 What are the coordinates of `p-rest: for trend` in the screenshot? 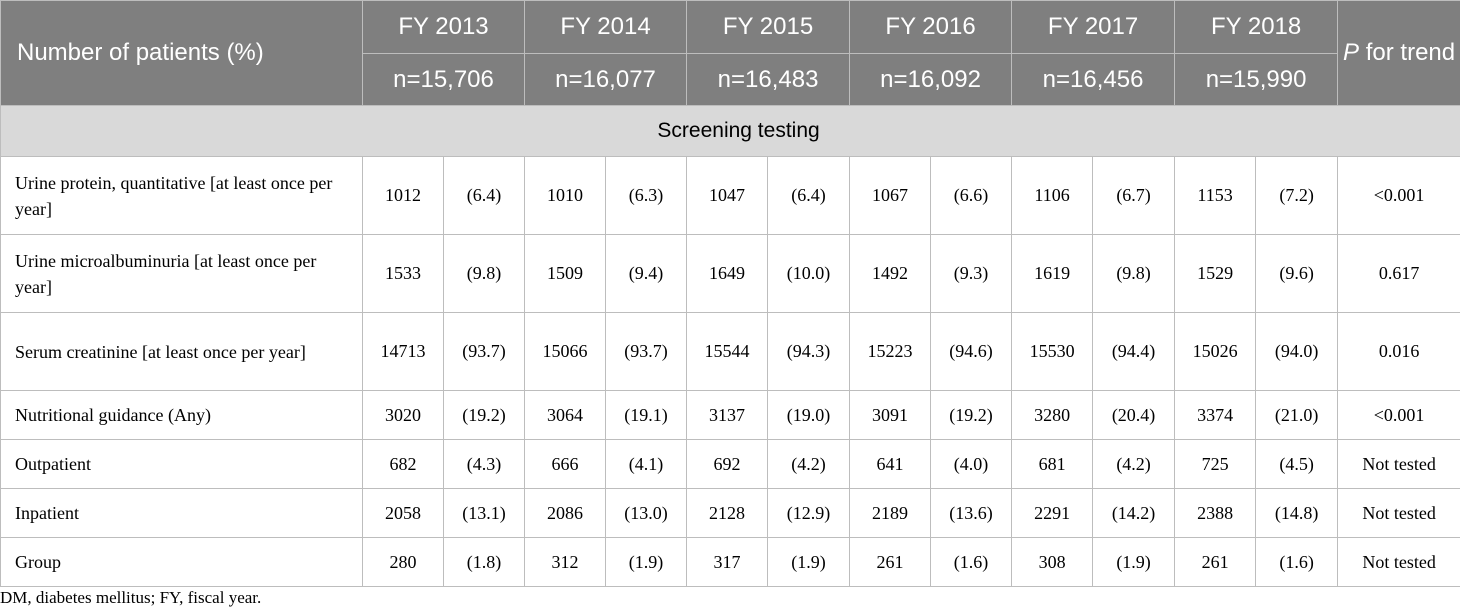 It's located at (1410, 52).